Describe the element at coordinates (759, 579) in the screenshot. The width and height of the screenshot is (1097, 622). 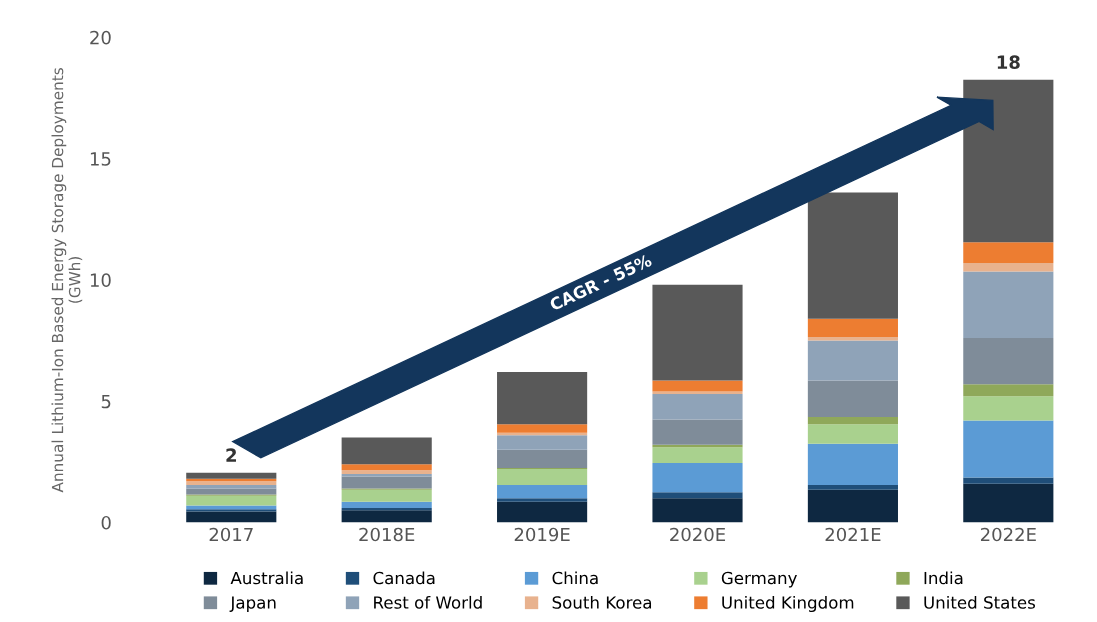
I see `legend-label: Germany` at that location.